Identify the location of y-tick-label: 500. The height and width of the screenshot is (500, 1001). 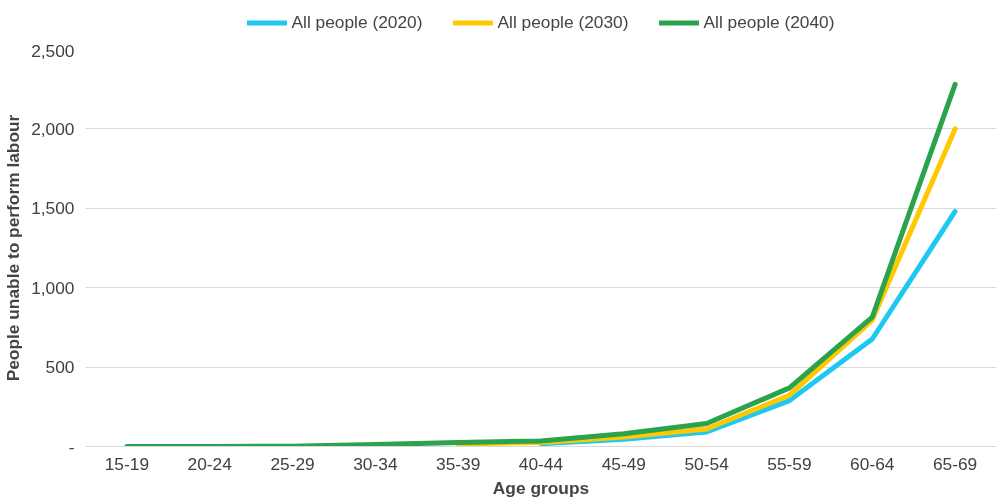
(60, 367).